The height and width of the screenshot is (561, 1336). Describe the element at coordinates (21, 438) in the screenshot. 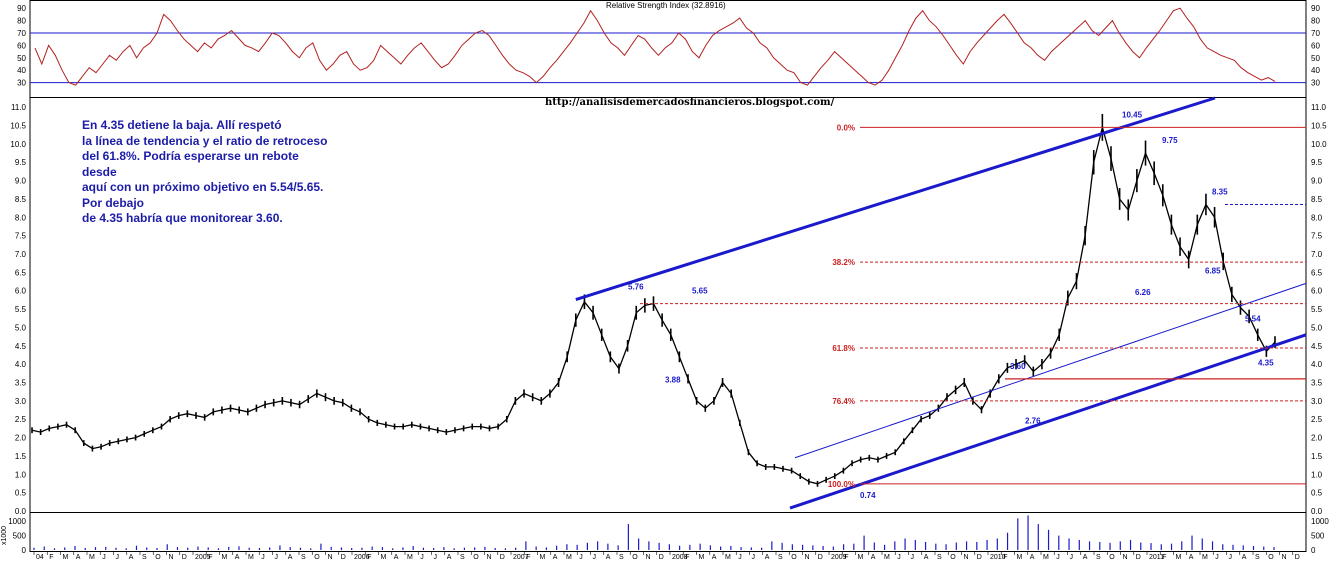

I see `price-tick-left: 2.0` at that location.